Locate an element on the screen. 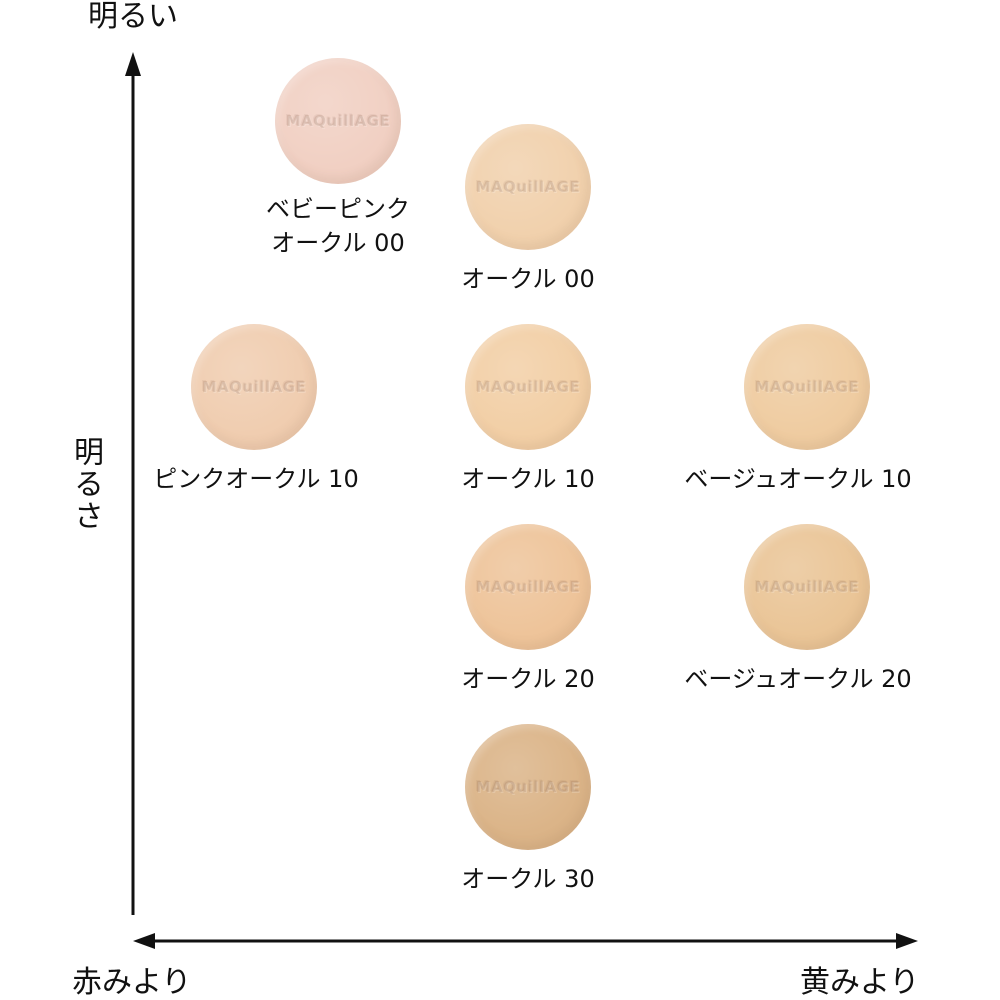  swatch-label-pink-ochre-10: ピンクオークル 10 is located at coordinates (256, 479).